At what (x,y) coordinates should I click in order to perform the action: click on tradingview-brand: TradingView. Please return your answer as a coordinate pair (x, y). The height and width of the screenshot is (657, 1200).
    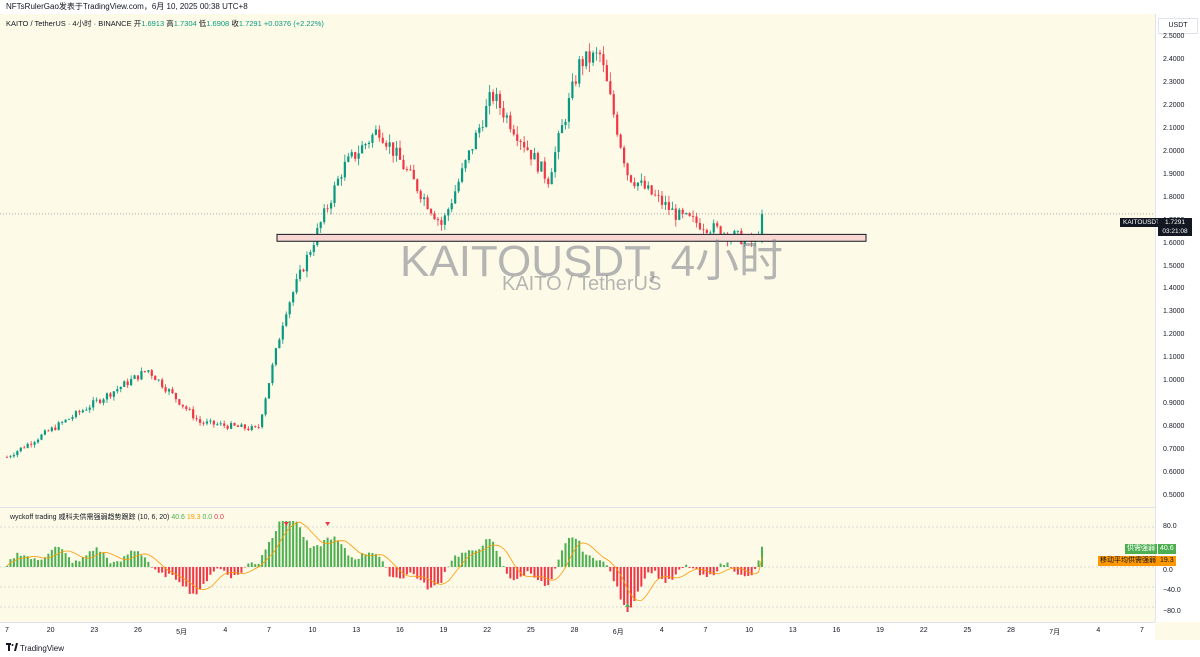
    Looking at the image, I should click on (42, 648).